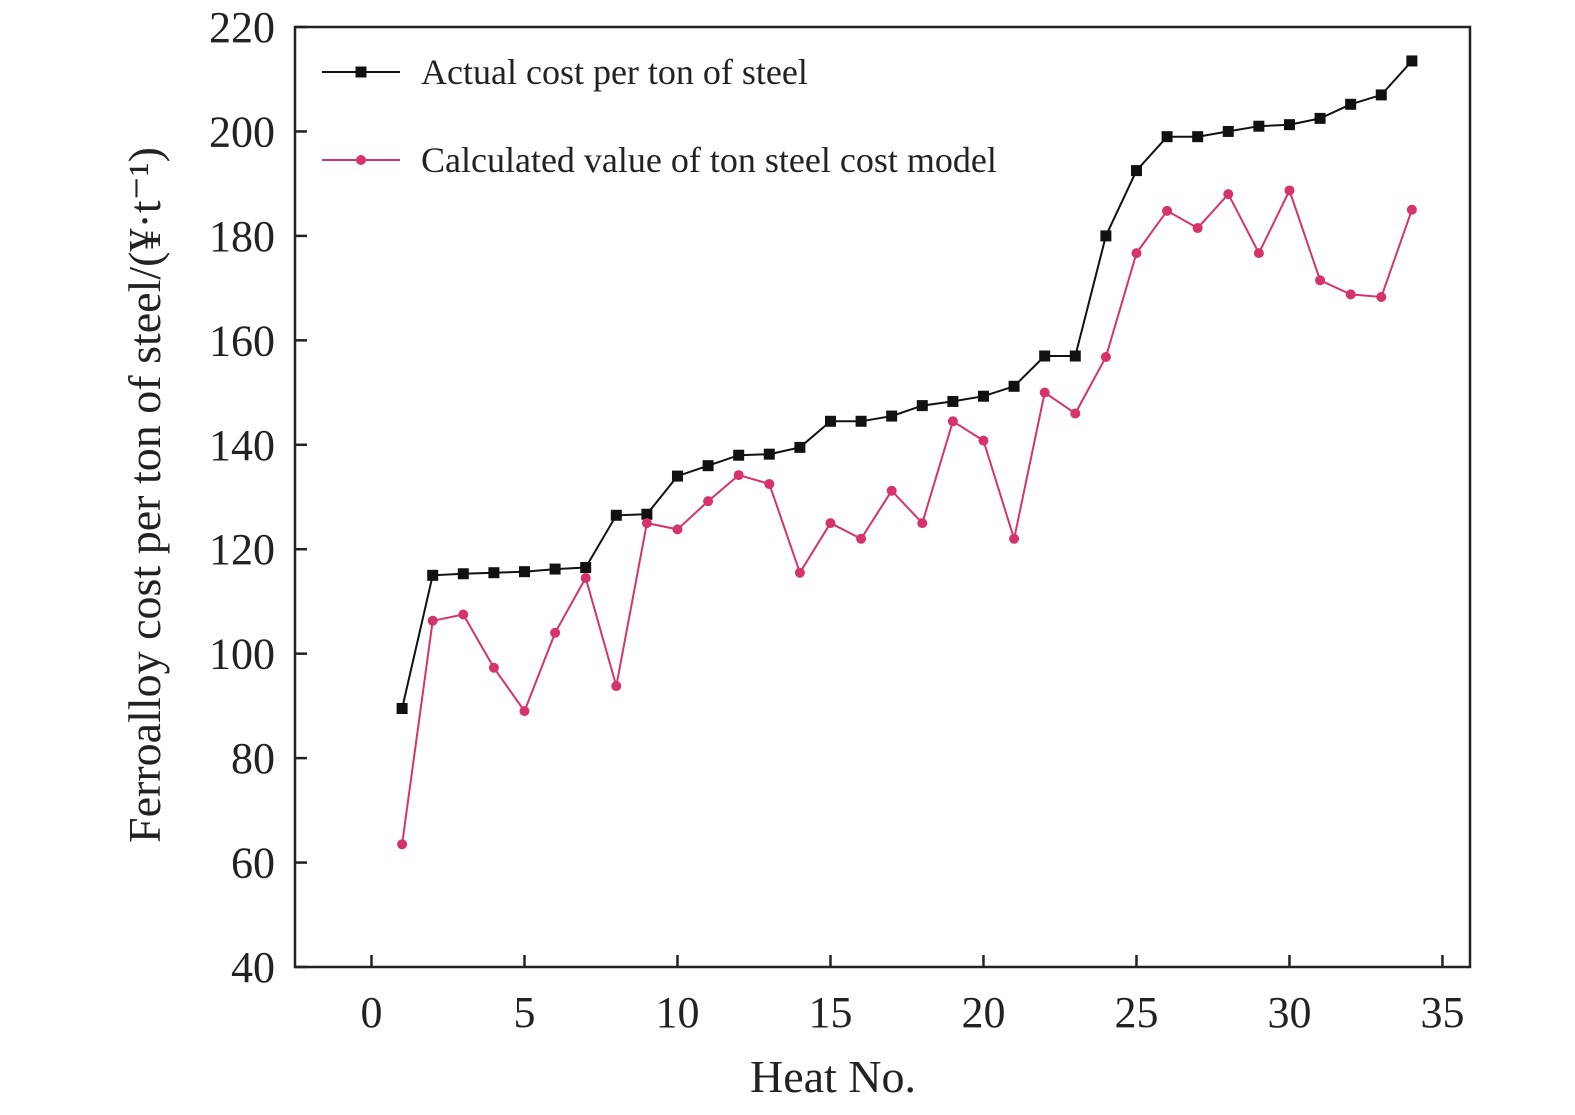 The image size is (1575, 1115). I want to click on legend-entry: Actual cost per ton of steel, so click(565, 72).